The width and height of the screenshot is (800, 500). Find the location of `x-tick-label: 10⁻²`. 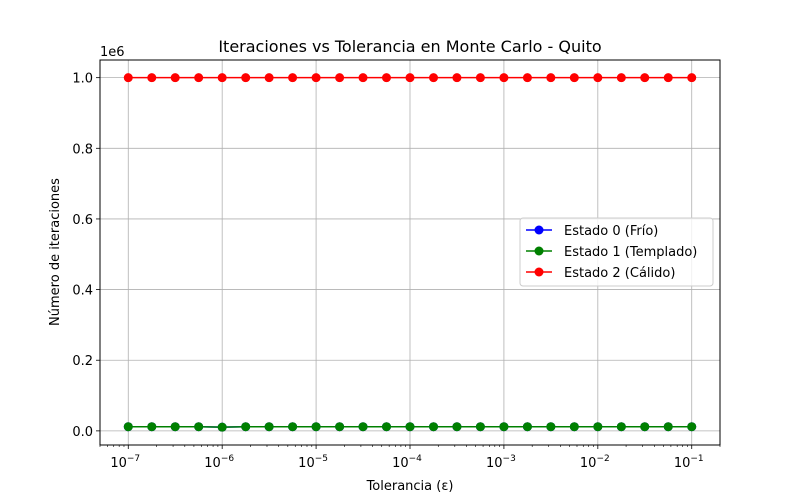

x-tick-label: 10⁻² is located at coordinates (595, 462).